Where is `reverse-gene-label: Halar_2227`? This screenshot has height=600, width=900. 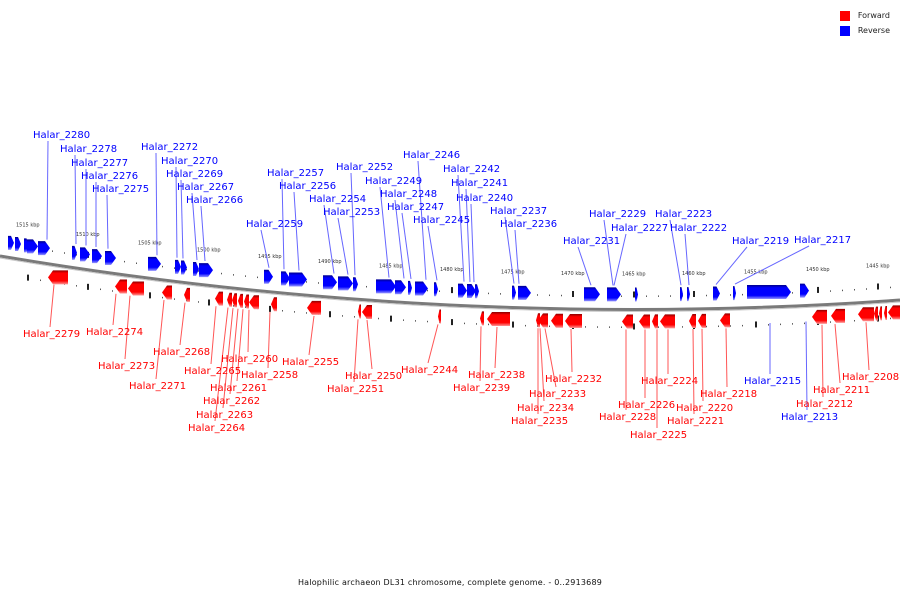
reverse-gene-label: Halar_2227 is located at coordinates (639, 228).